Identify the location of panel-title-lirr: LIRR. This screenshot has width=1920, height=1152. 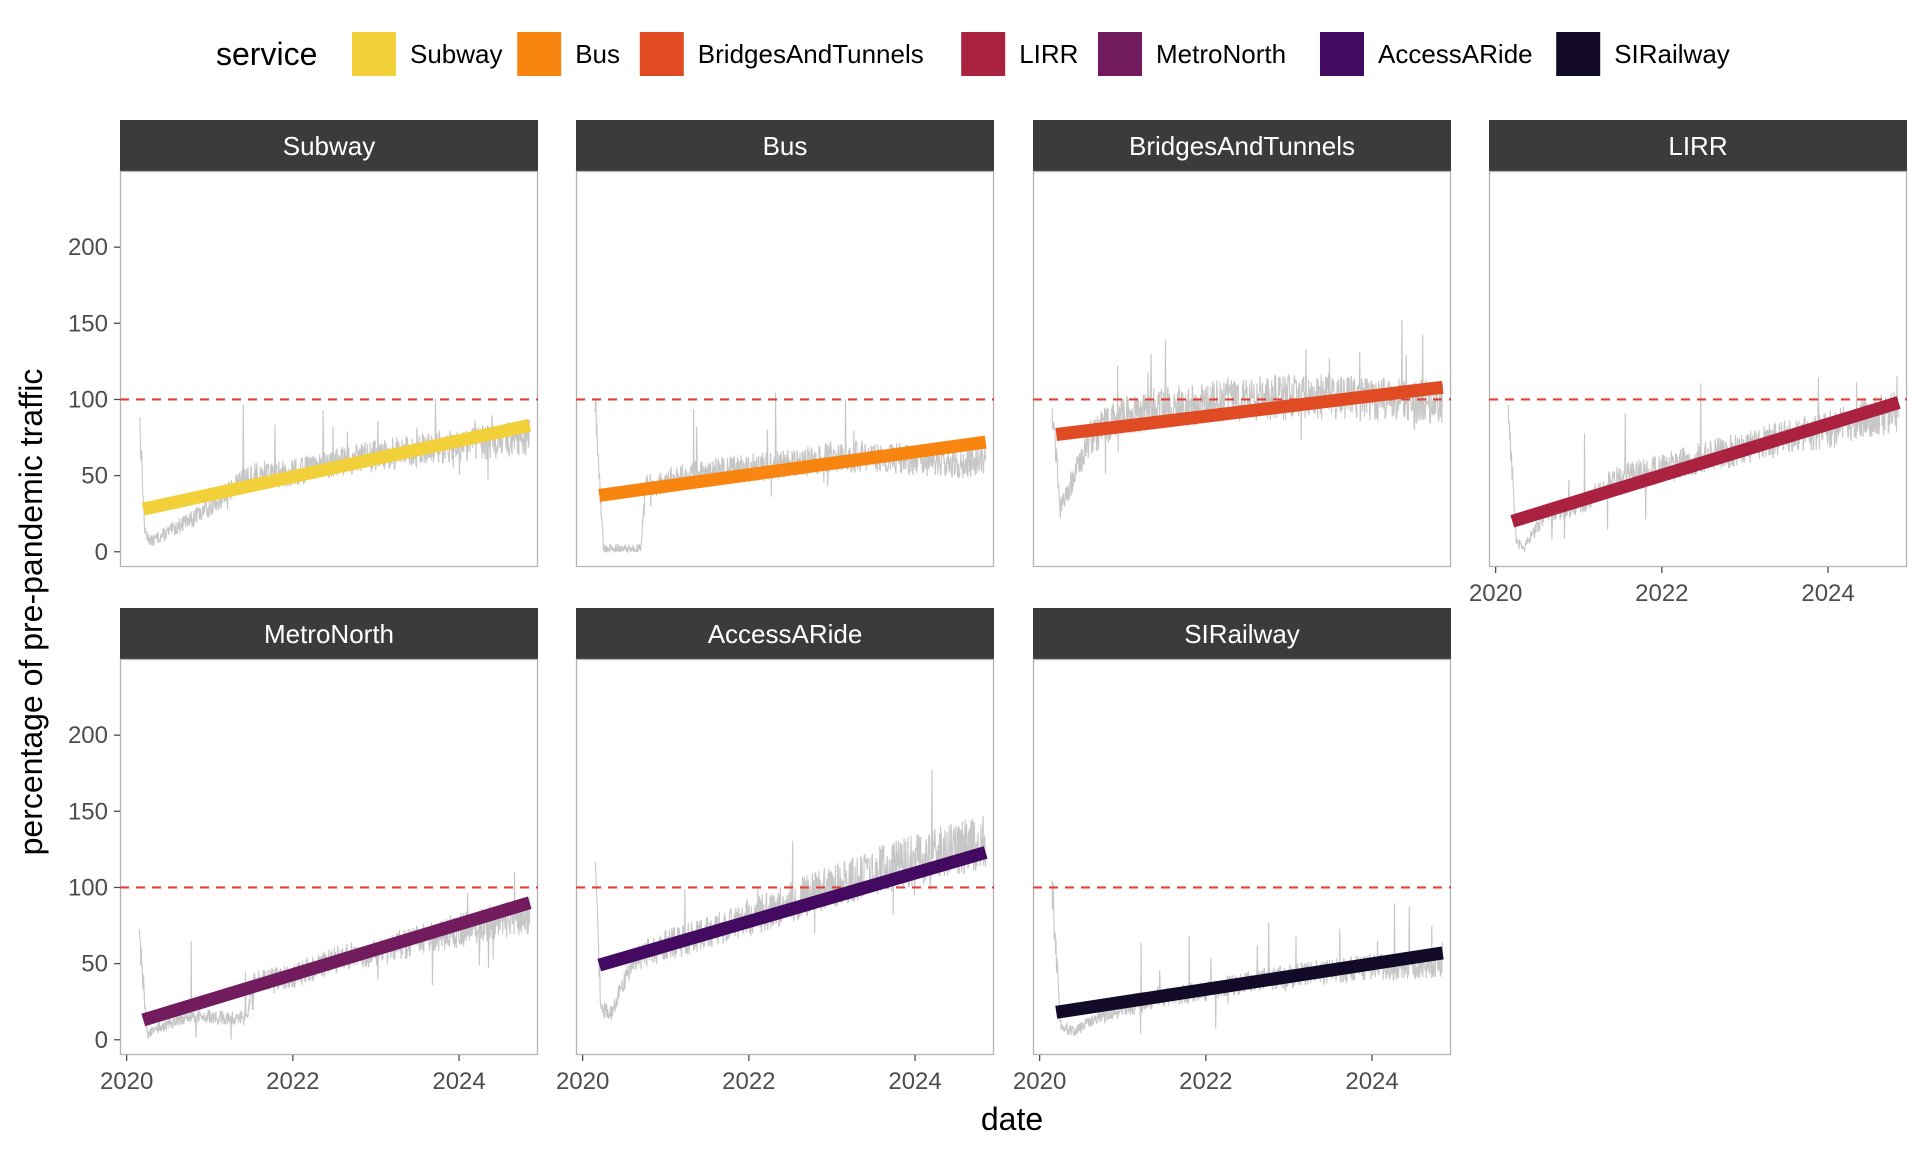
(1697, 146).